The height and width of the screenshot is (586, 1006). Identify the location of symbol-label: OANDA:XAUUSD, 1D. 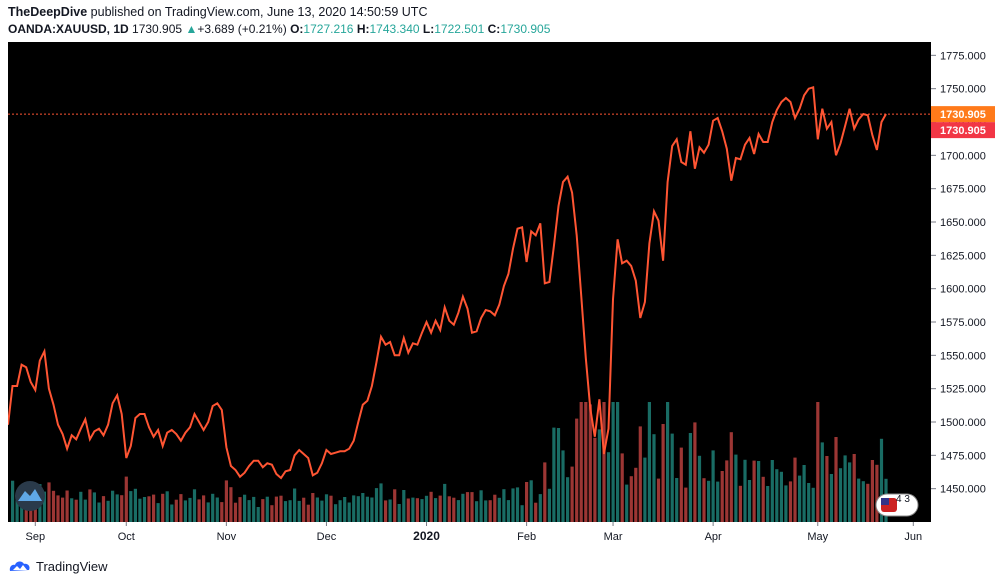
(68, 29).